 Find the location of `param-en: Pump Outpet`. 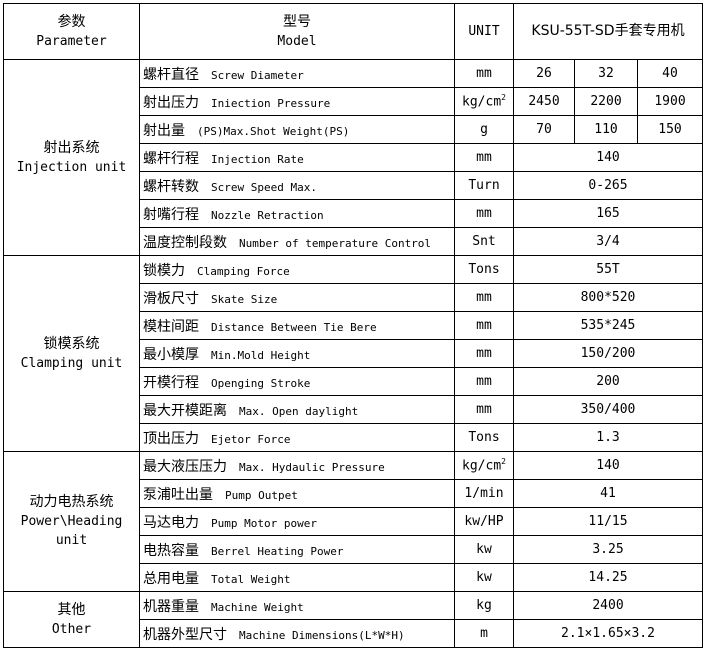

param-en: Pump Outpet is located at coordinates (261, 495).